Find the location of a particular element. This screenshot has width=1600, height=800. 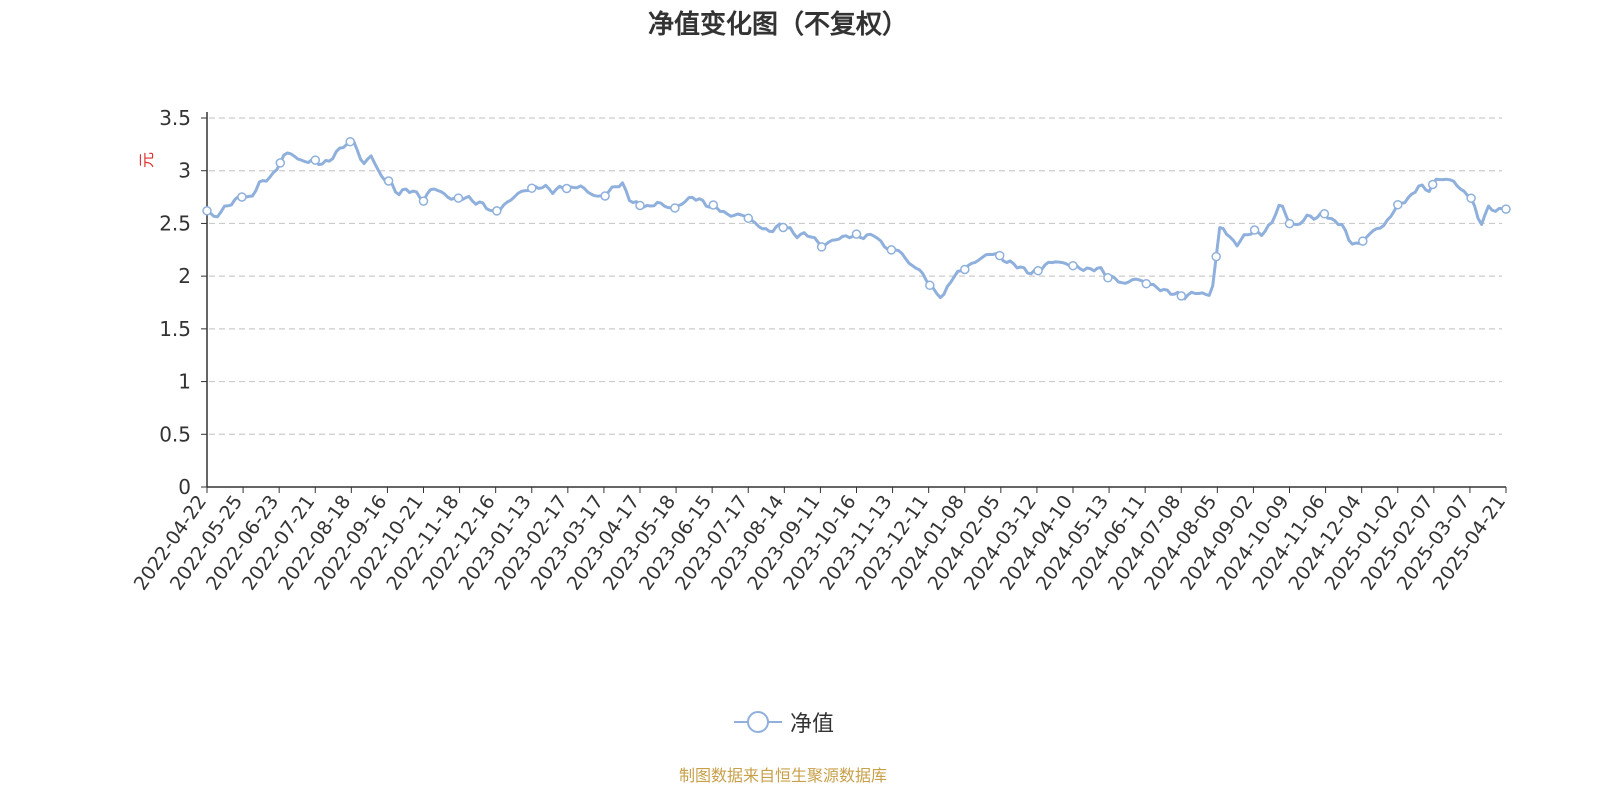

source-note: 制图数据来自恒生聚源数据库 is located at coordinates (782, 775).